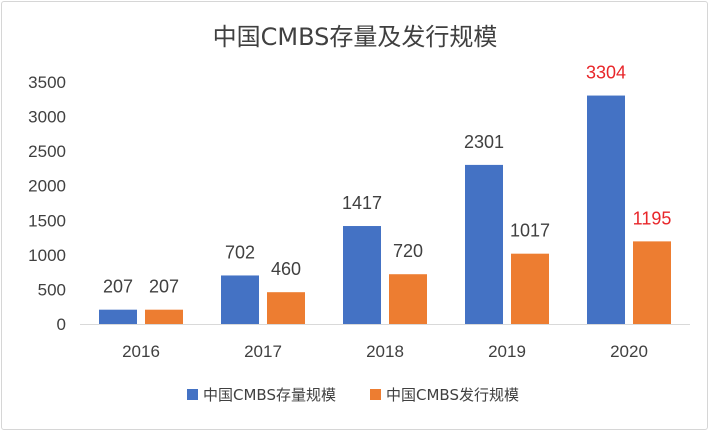  I want to click on x-tick-label: 2017, so click(263, 351).